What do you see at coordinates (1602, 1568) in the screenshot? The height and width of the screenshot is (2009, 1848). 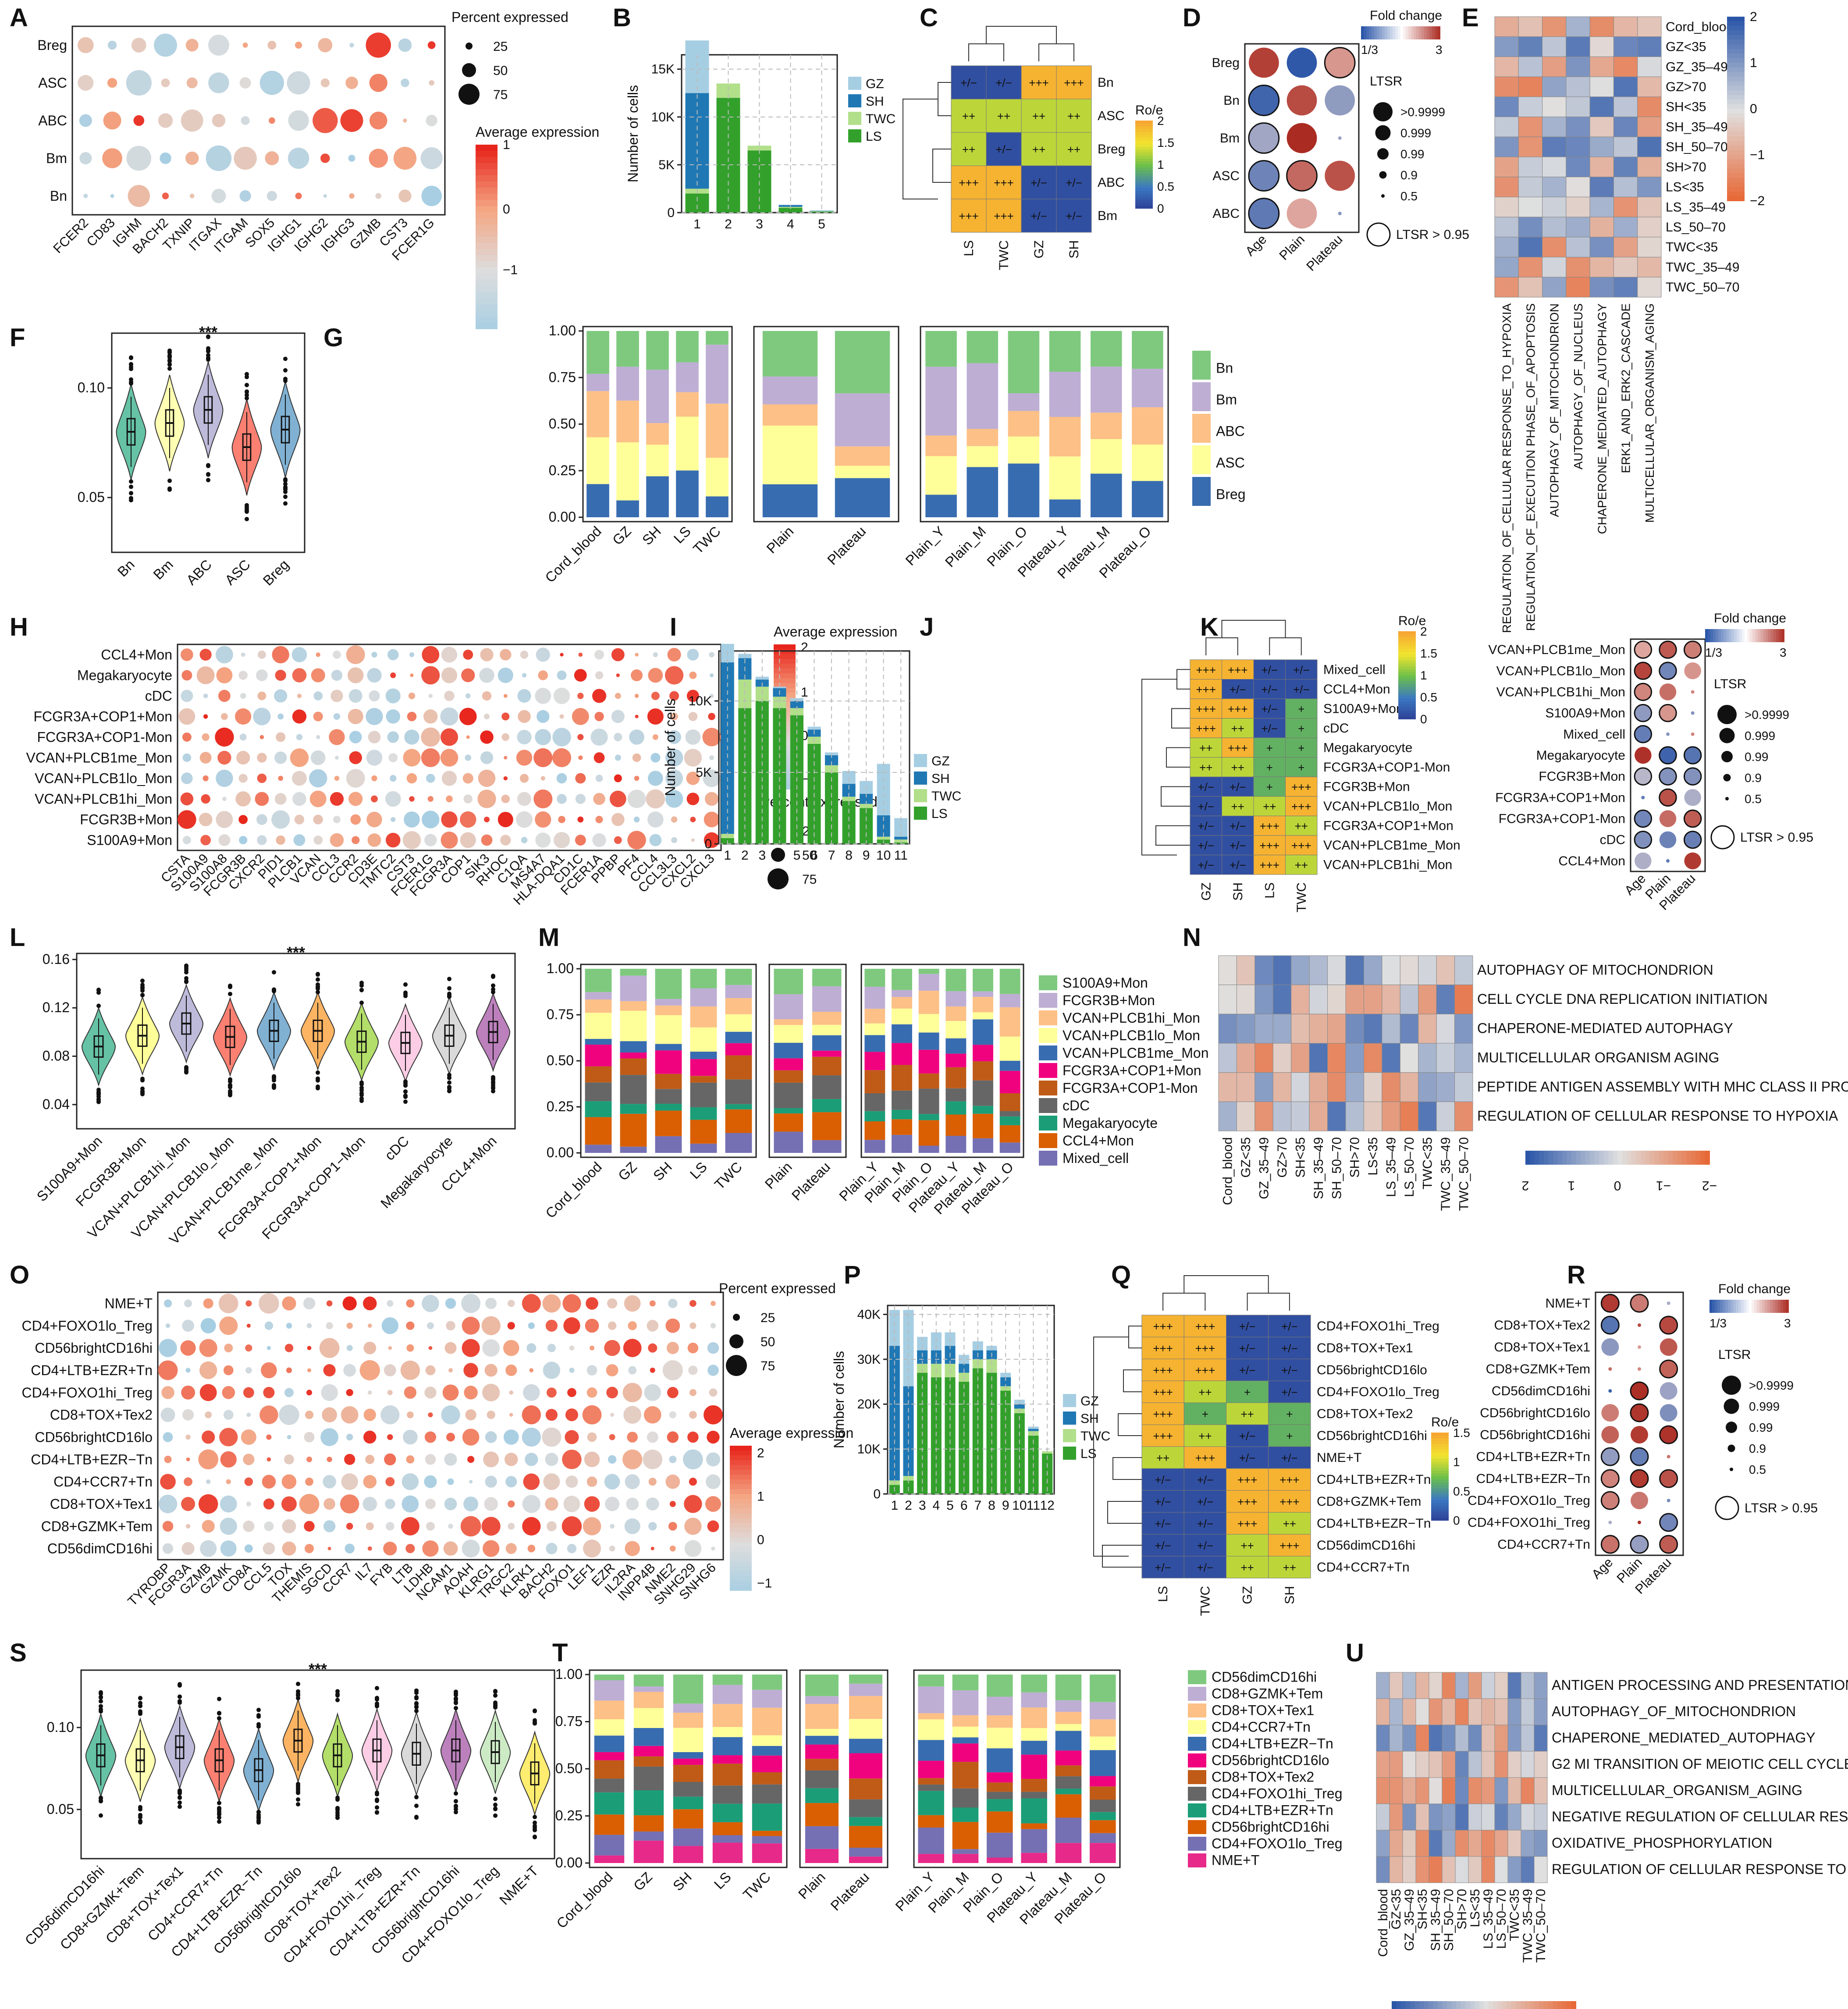 I see `column-label: Age` at bounding box center [1602, 1568].